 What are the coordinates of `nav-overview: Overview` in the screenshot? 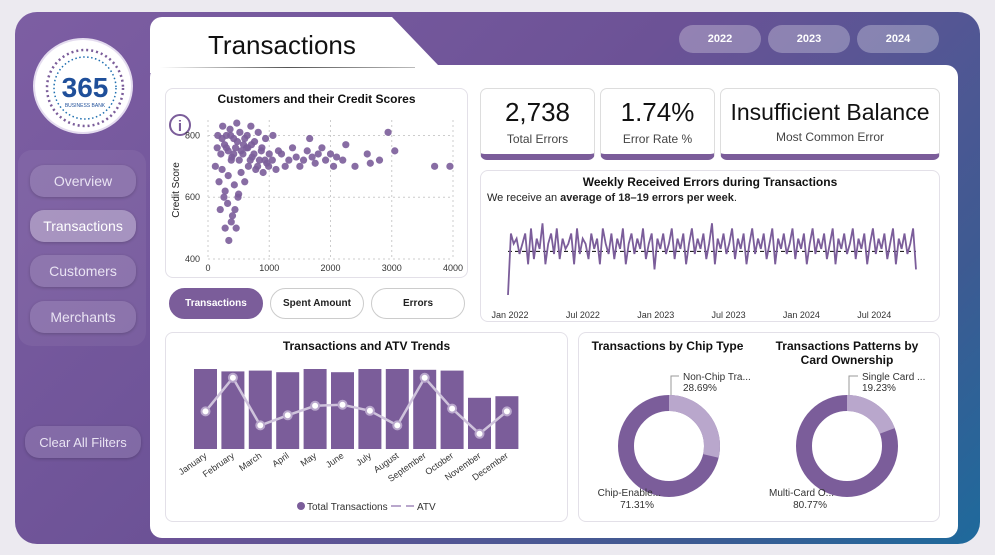 It's located at (83, 181).